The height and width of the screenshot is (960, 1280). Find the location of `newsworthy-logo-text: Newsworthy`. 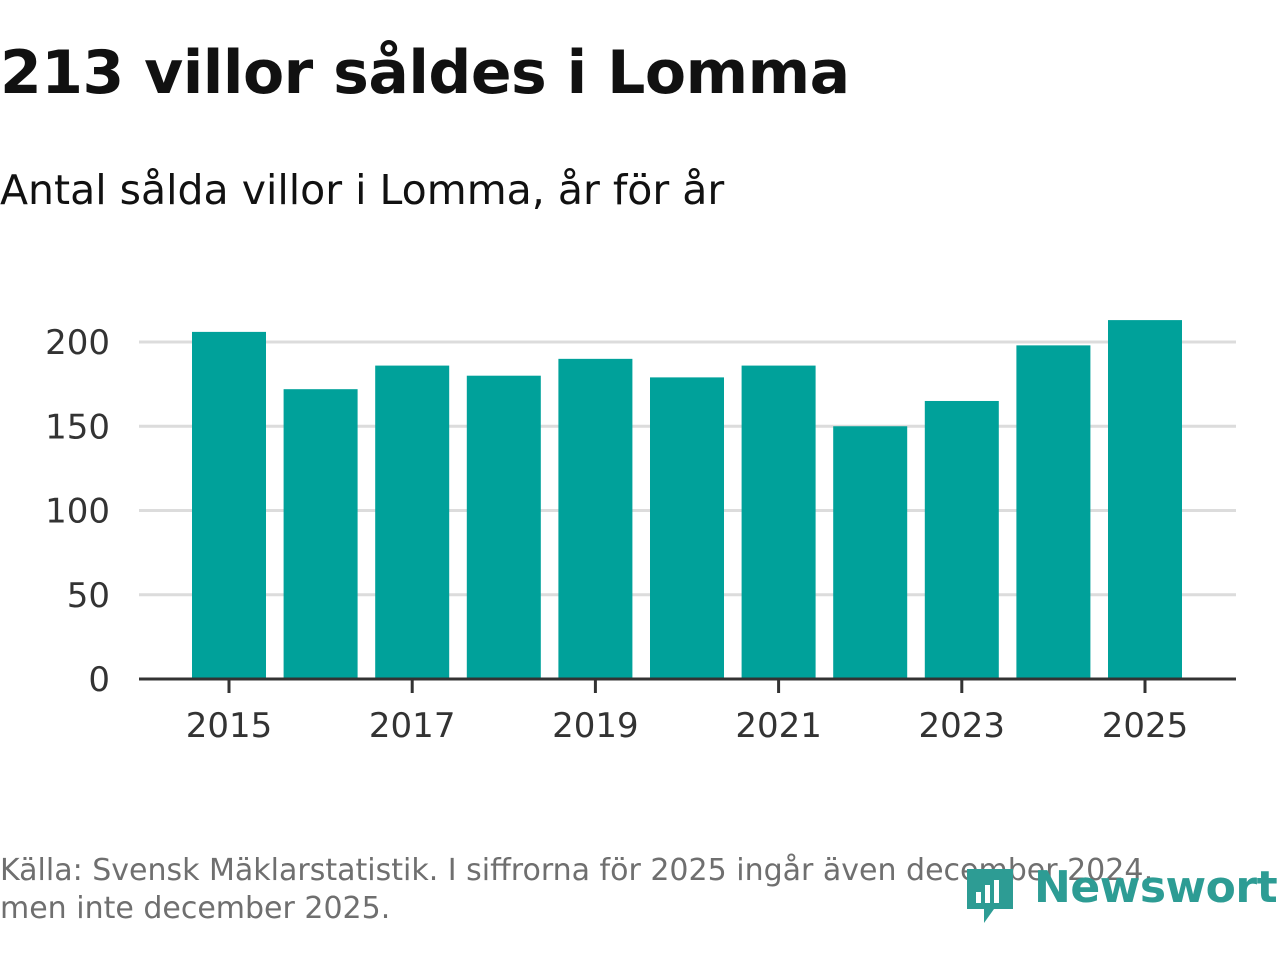

newsworthy-logo-text: Newsworthy is located at coordinates (1157, 887).